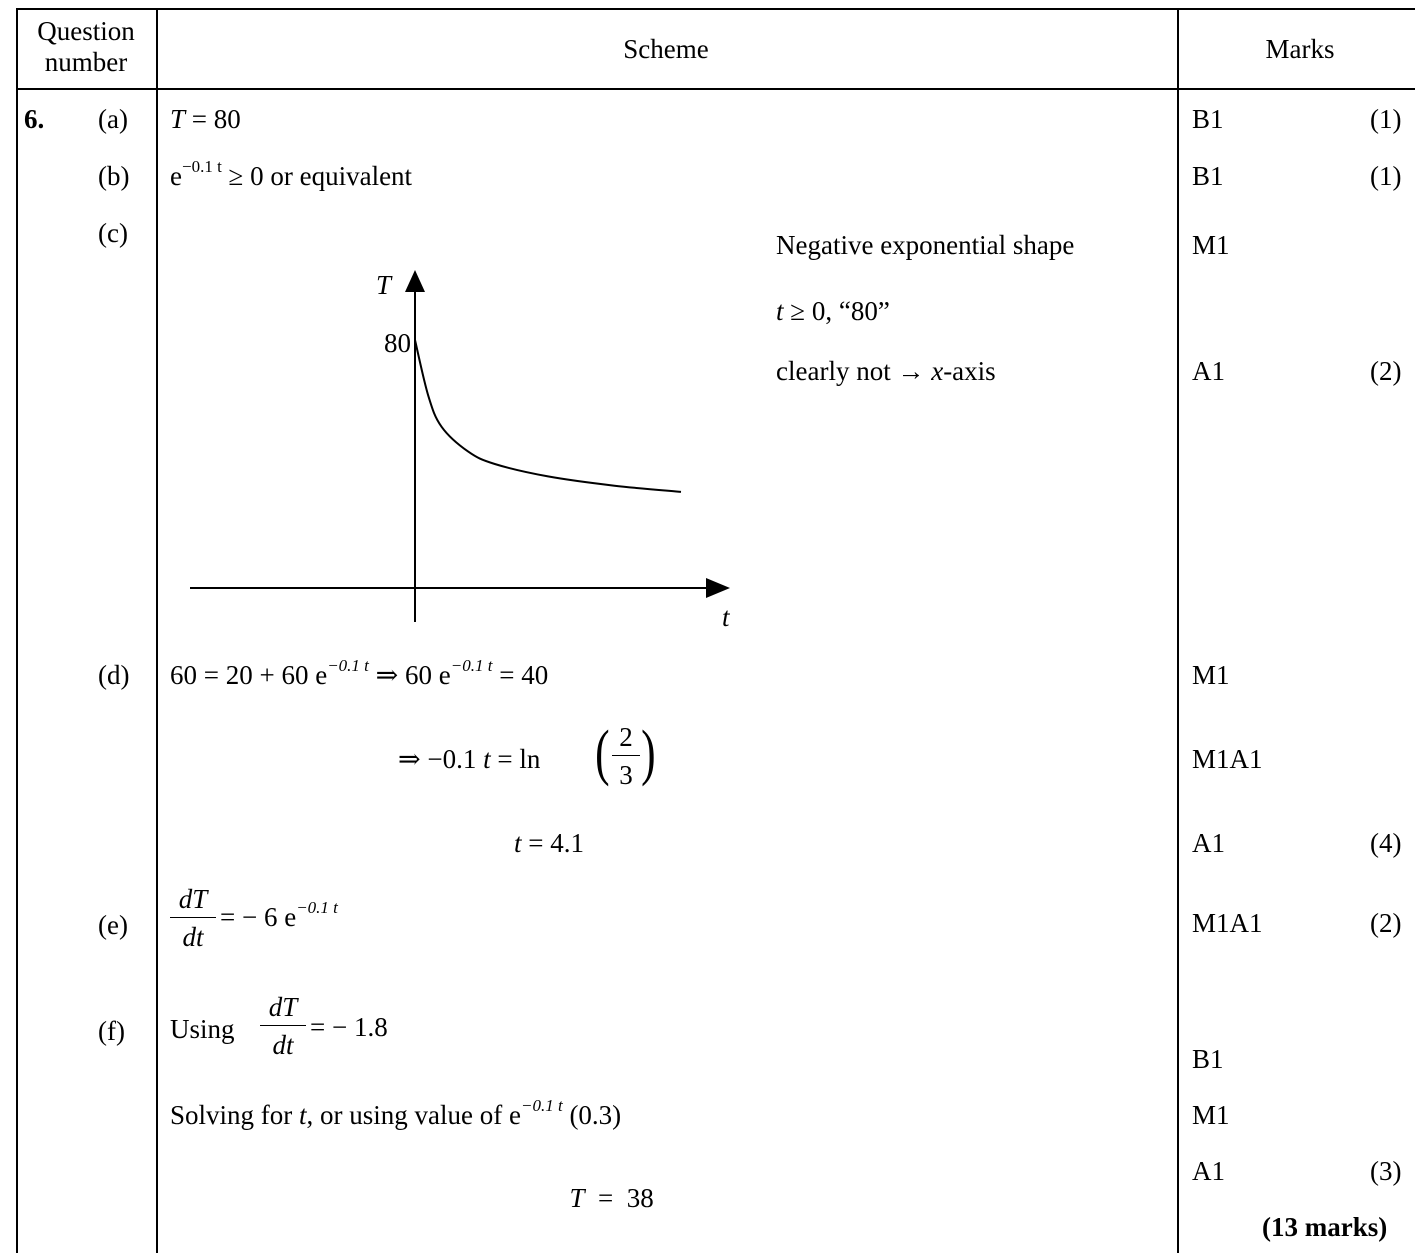 The image size is (1415, 1253). Describe the element at coordinates (235, 1115) in the screenshot. I see `part-f-line-2-a: Solving for` at that location.